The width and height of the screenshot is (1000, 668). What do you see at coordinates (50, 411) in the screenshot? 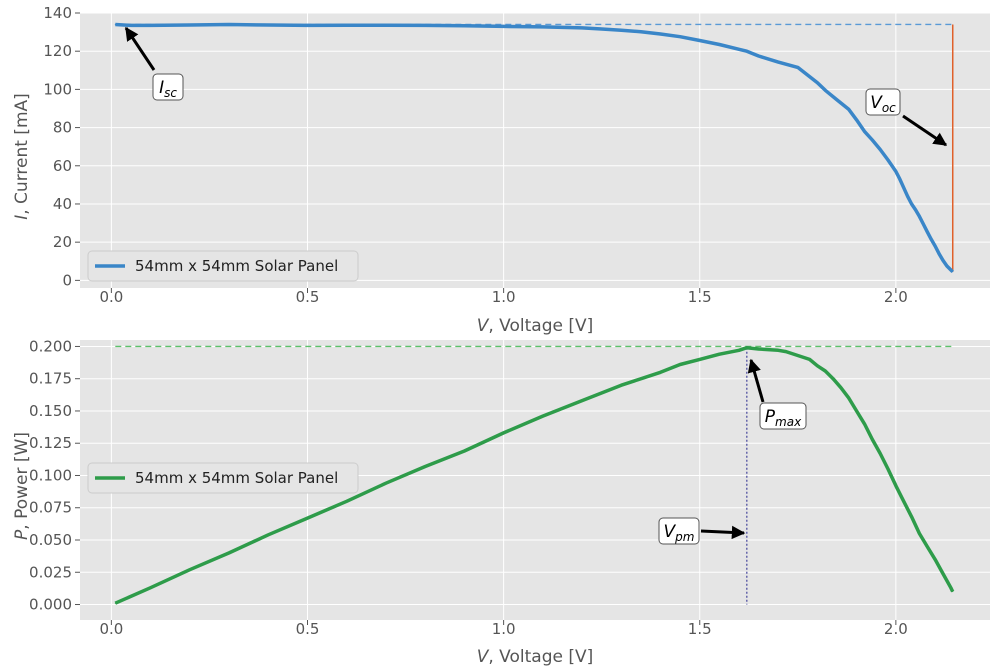
I see `y-tick-label: 0.150` at bounding box center [50, 411].